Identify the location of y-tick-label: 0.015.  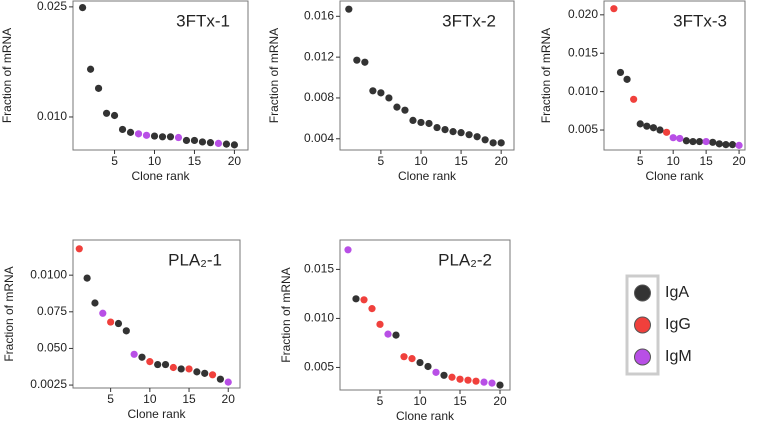
(583, 52).